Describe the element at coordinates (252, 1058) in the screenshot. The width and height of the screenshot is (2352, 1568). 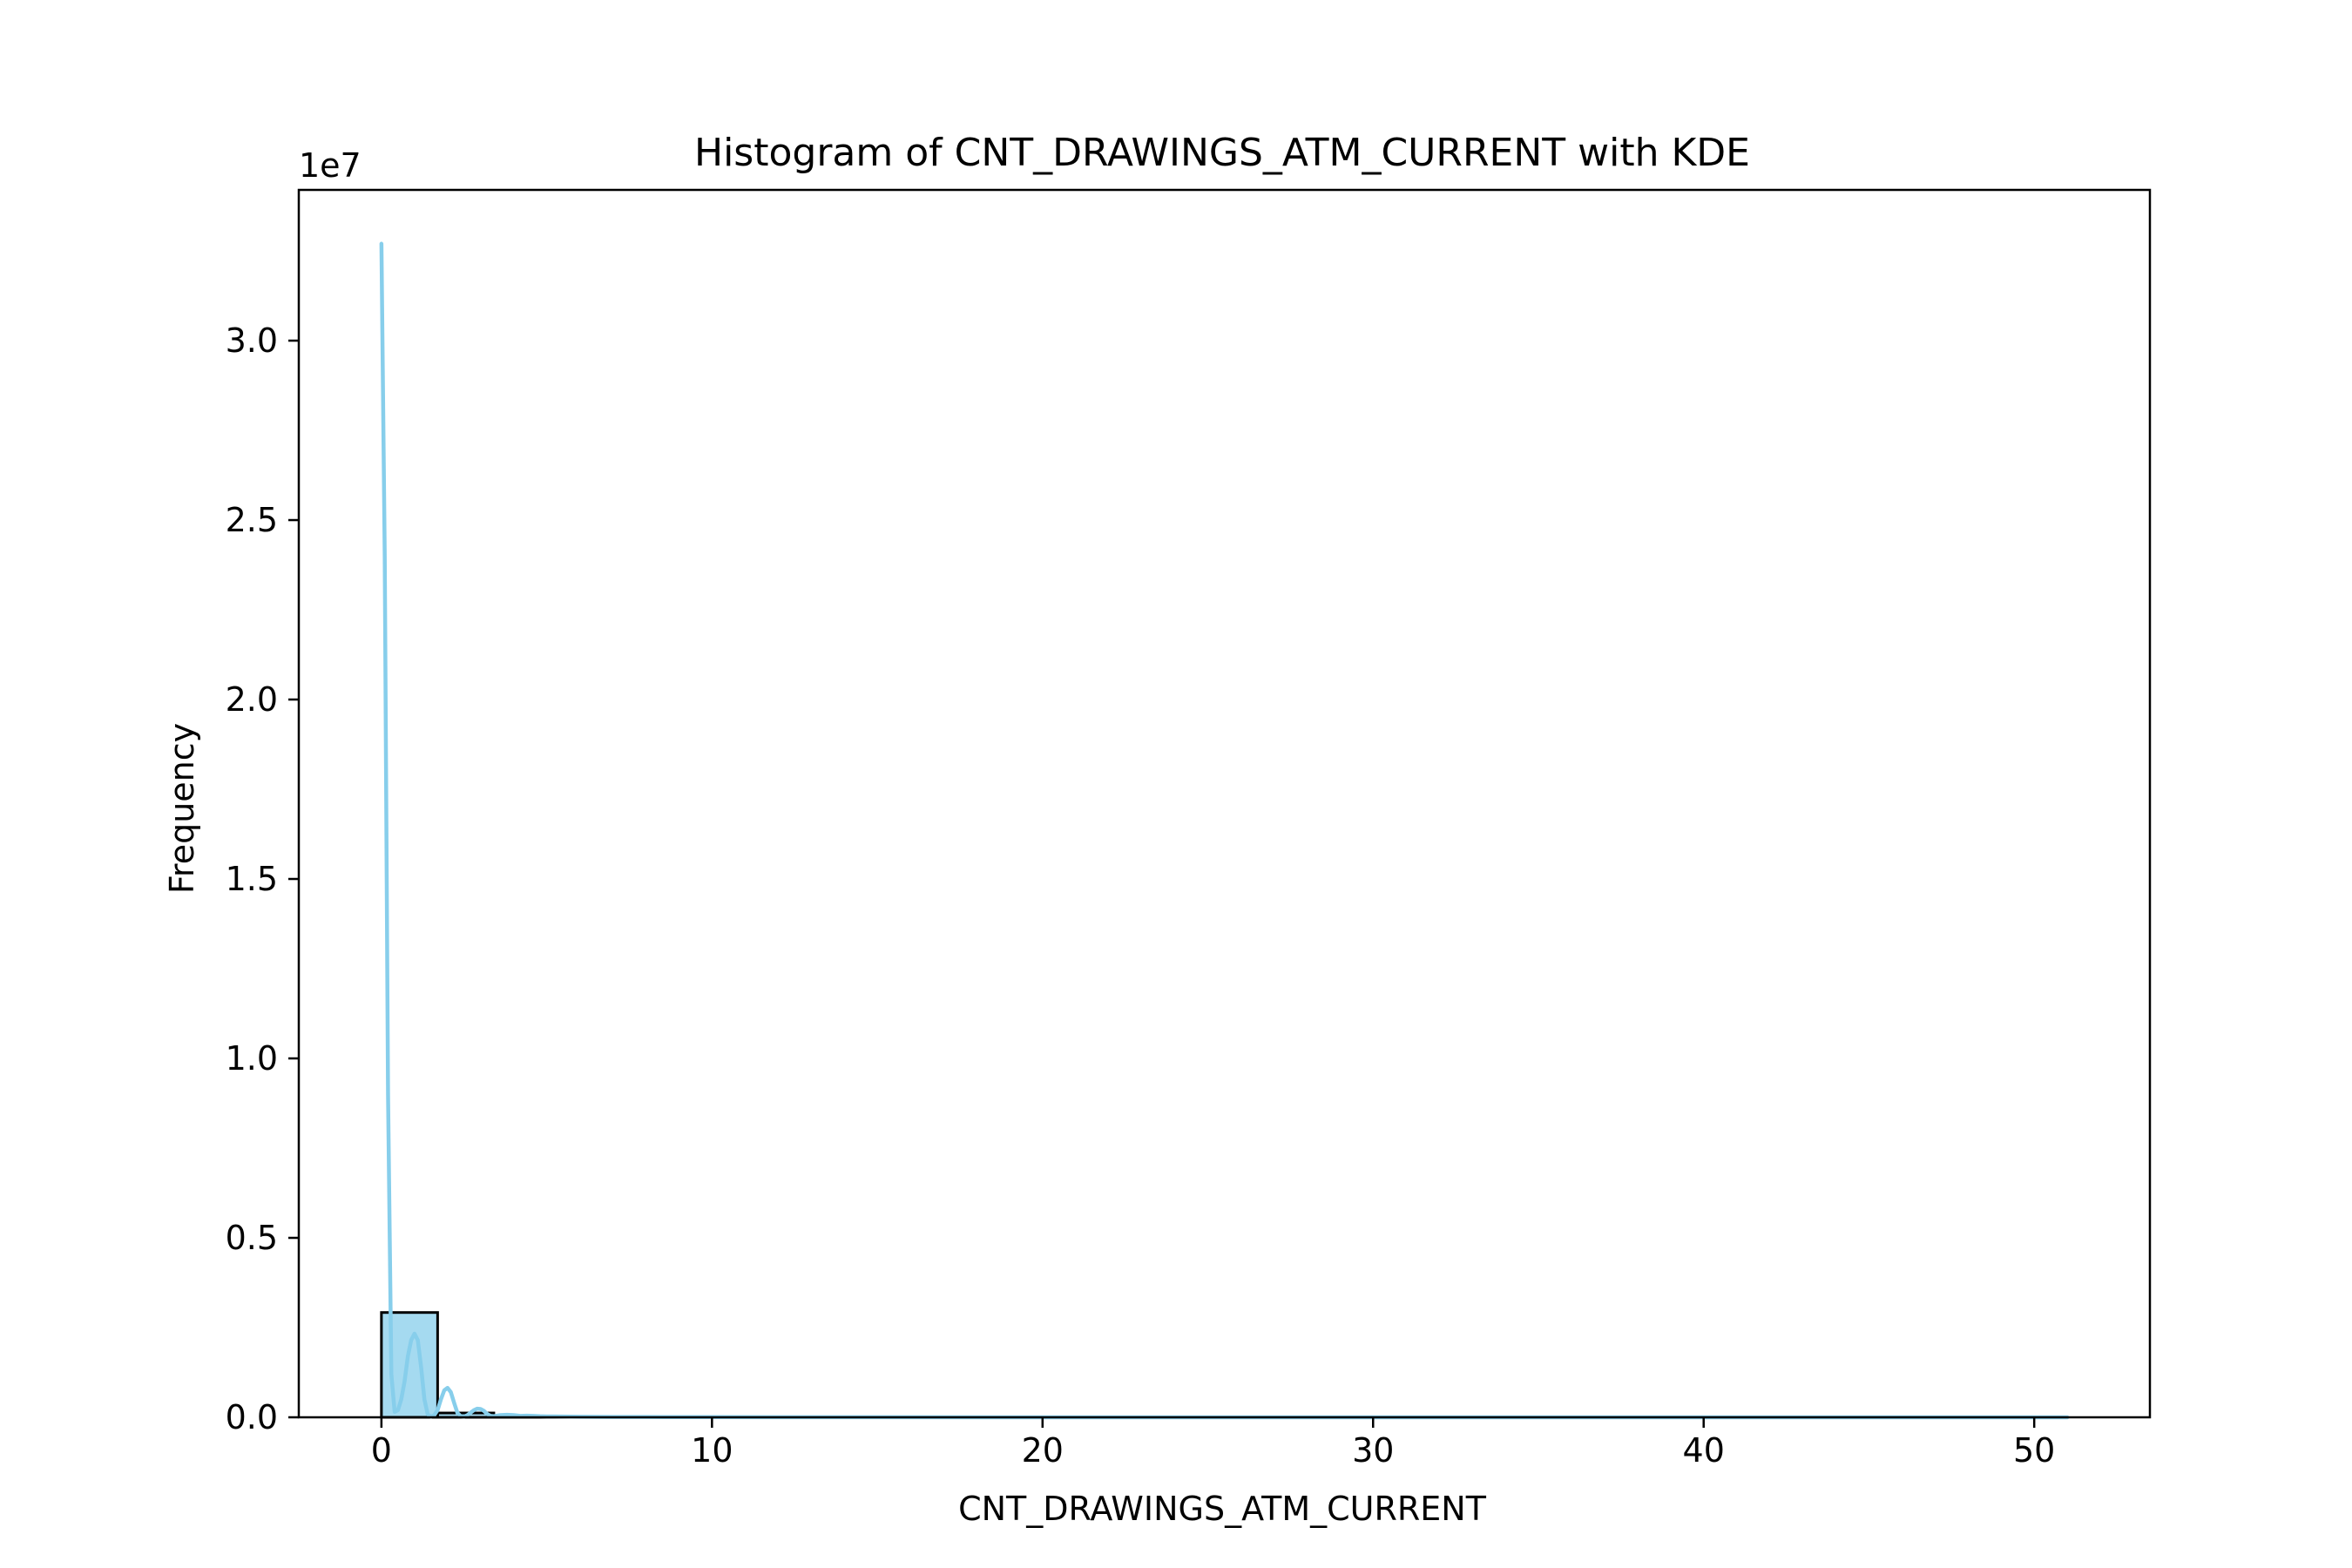
I see `y-tick-label-2: 1.0` at that location.